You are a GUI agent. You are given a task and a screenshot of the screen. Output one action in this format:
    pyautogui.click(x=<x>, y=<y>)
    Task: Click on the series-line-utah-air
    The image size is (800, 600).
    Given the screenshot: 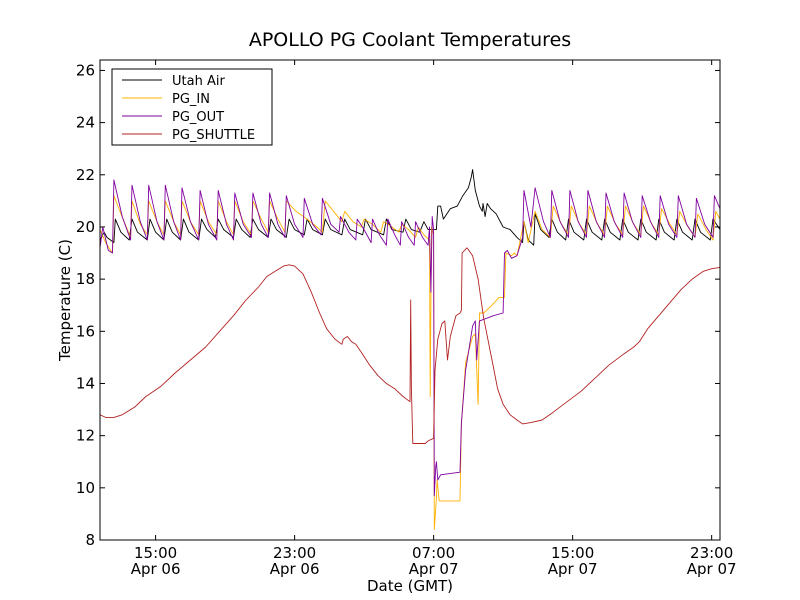 What is the action you would take?
    pyautogui.click(x=410, y=207)
    